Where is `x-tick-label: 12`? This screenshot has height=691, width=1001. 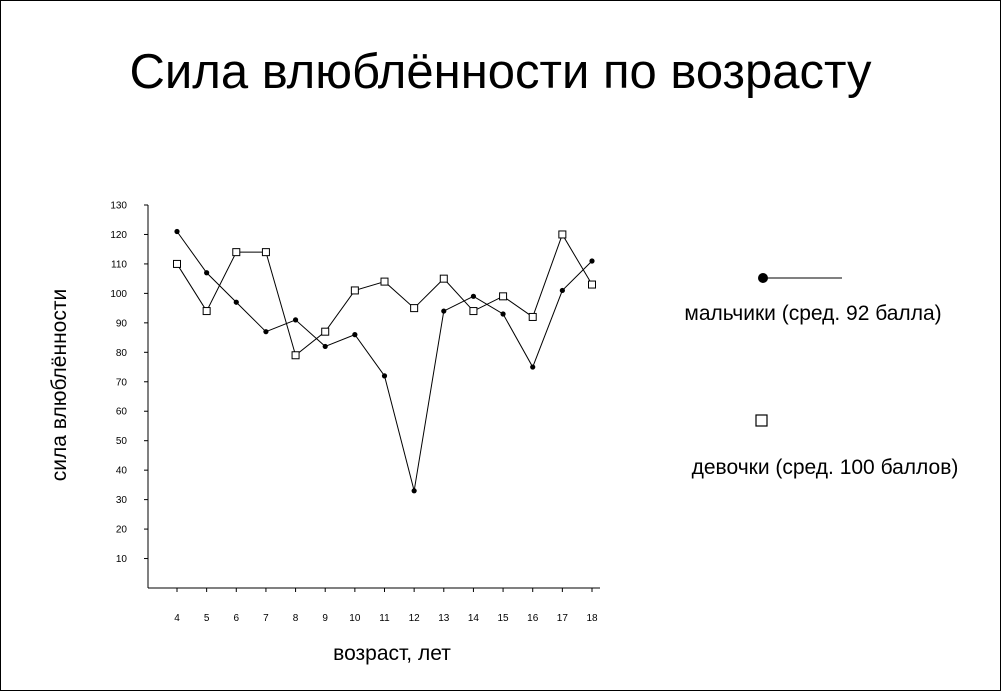 x-tick-label: 12 is located at coordinates (415, 618).